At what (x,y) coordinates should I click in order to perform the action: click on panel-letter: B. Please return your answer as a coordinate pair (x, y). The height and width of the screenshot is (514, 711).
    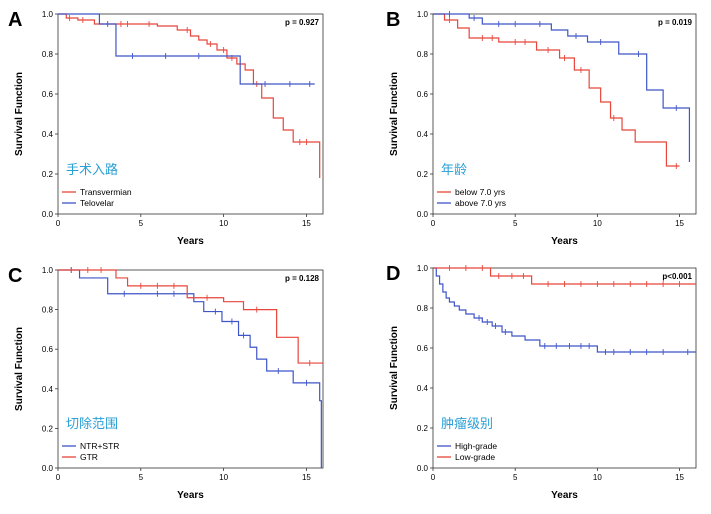
    Looking at the image, I should click on (393, 20).